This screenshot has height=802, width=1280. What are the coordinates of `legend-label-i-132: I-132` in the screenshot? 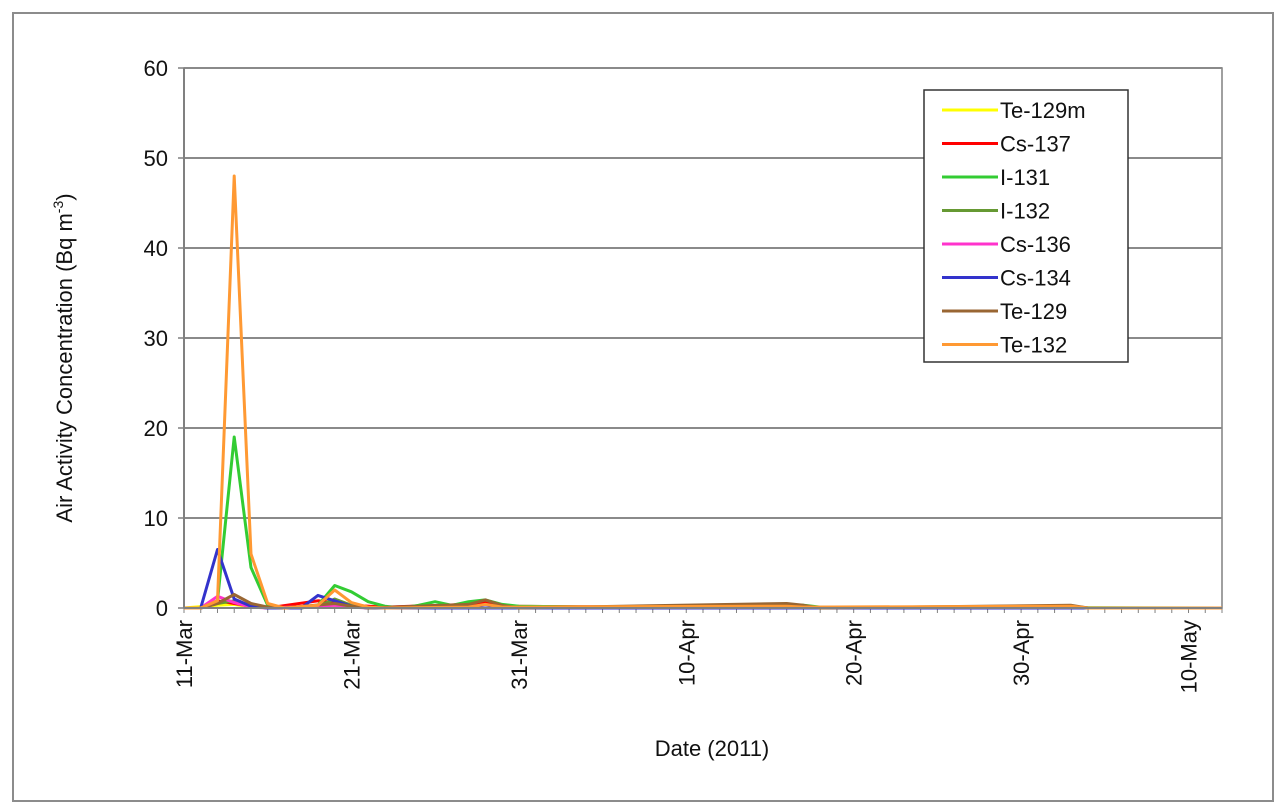 It's located at (1025, 211).